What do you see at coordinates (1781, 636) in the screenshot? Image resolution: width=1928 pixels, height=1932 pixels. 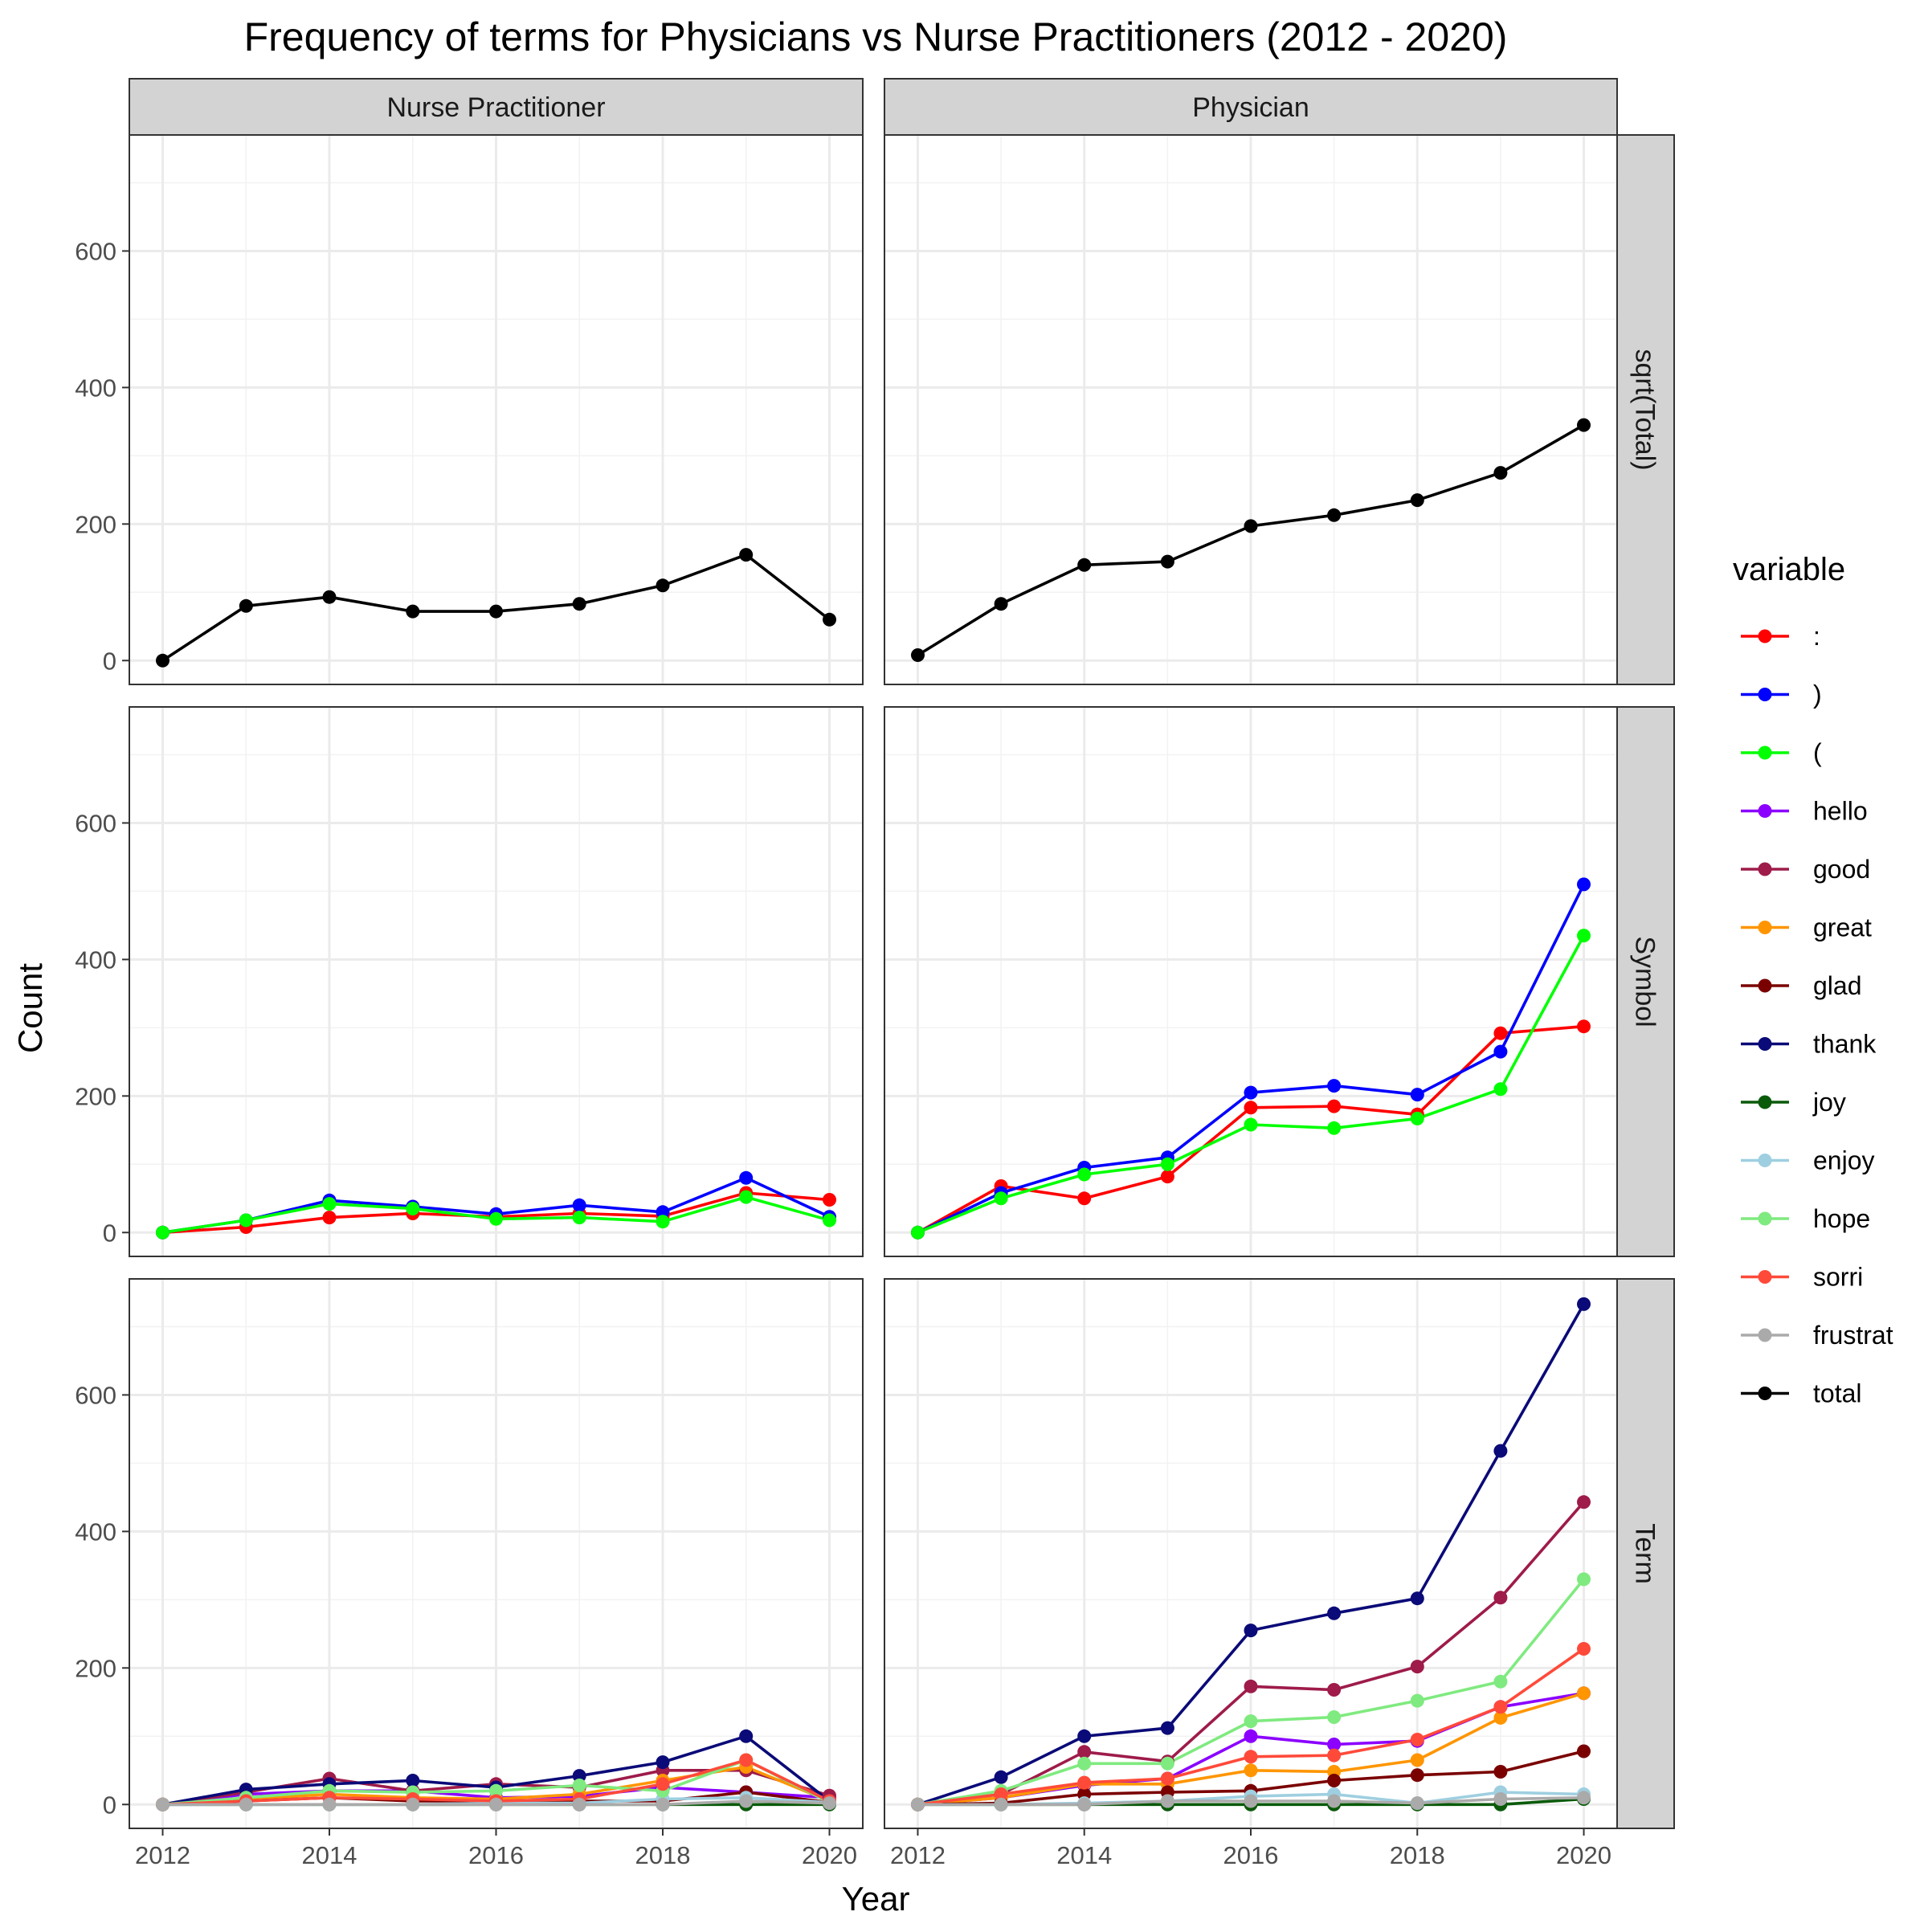 I see `legend-item: :` at bounding box center [1781, 636].